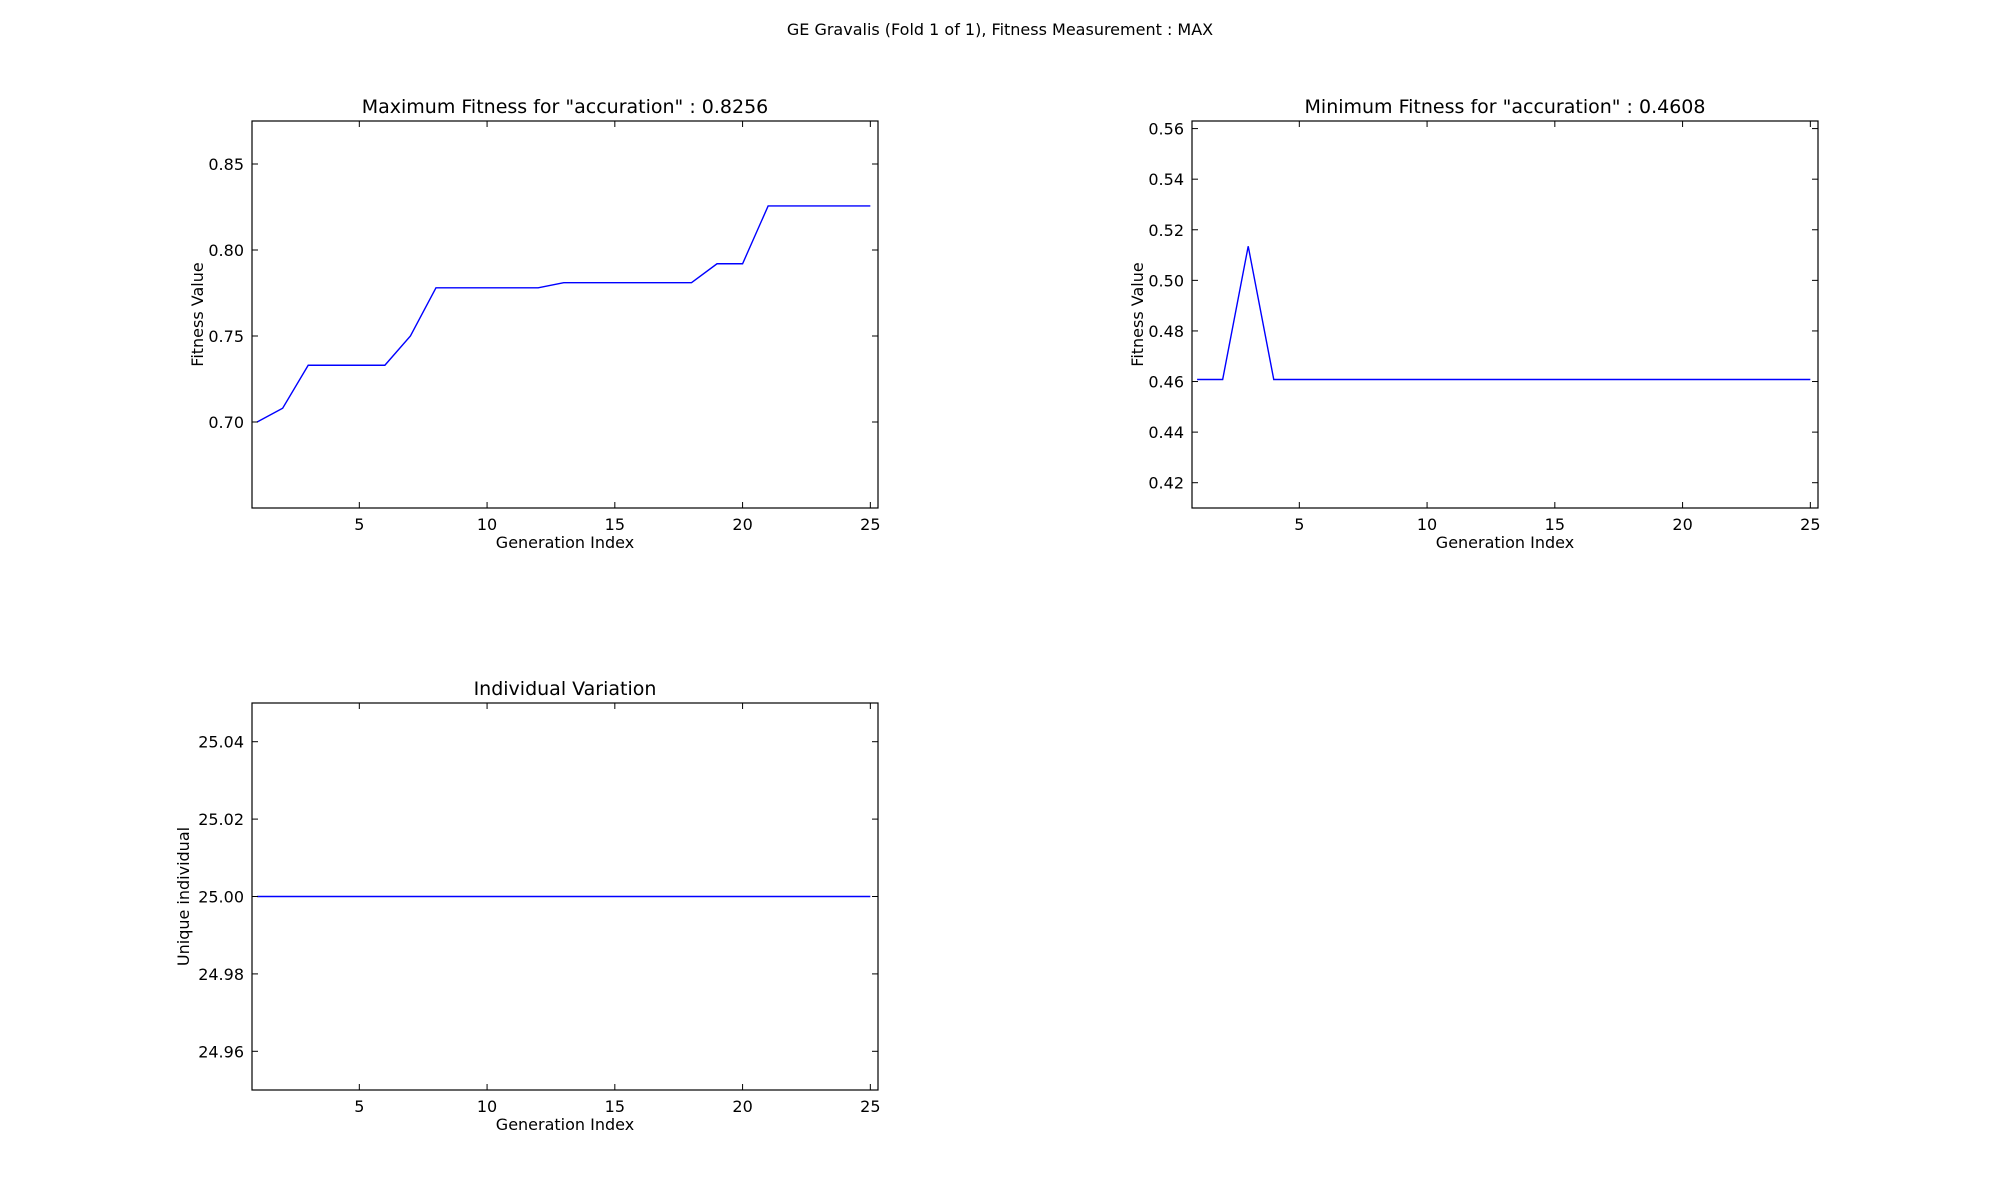 Image resolution: width=2000 pixels, height=1200 pixels. I want to click on y-tick-label: 24.96, so click(221, 1051).